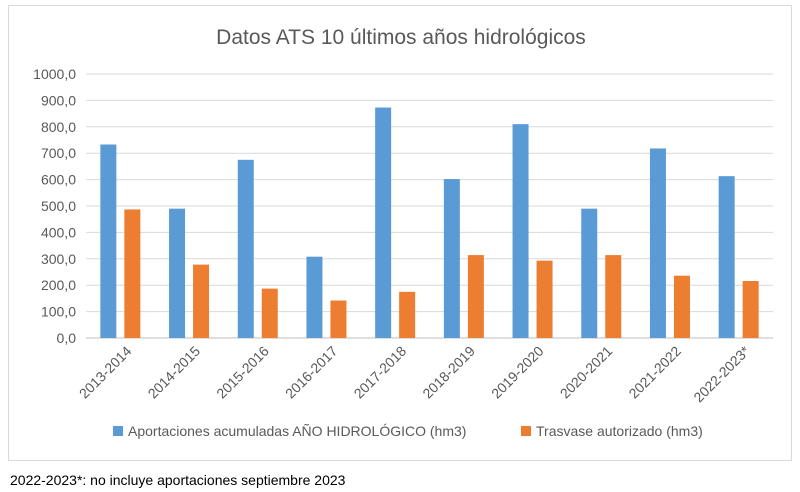 The height and width of the screenshot is (492, 800). What do you see at coordinates (586, 372) in the screenshot?
I see `x-tick-label: 2020-2021` at bounding box center [586, 372].